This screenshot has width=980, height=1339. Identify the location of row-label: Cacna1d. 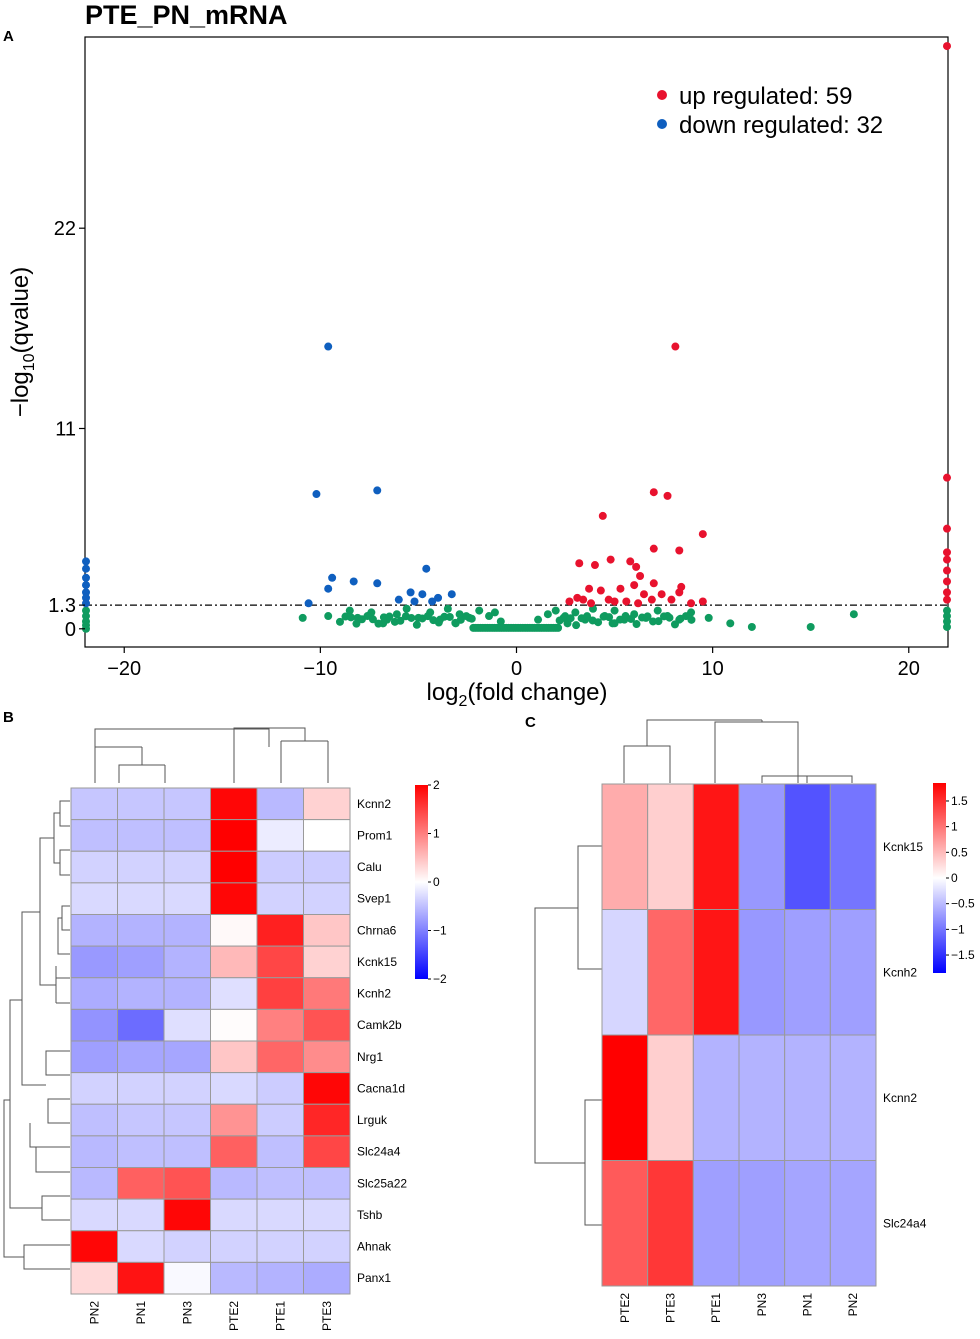
(381, 1088).